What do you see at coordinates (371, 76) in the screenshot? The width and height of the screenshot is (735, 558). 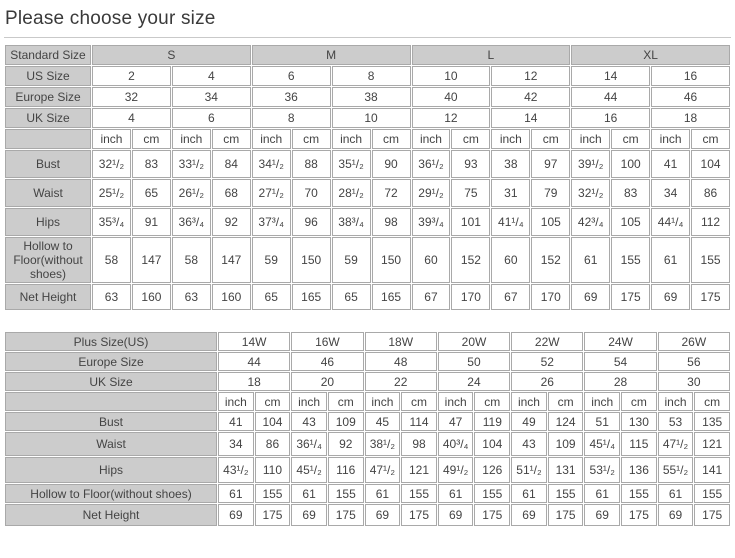 I see `value-cell: 8` at bounding box center [371, 76].